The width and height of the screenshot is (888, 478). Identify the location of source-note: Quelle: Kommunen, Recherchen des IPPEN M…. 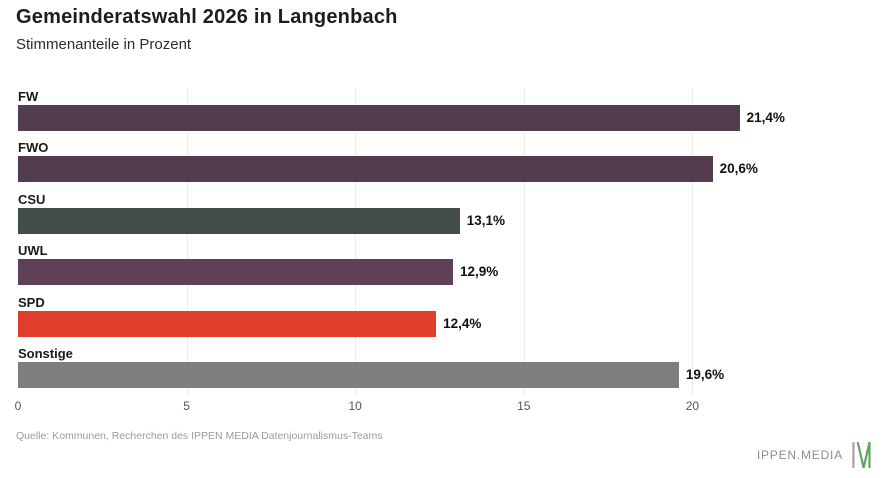
(199, 436).